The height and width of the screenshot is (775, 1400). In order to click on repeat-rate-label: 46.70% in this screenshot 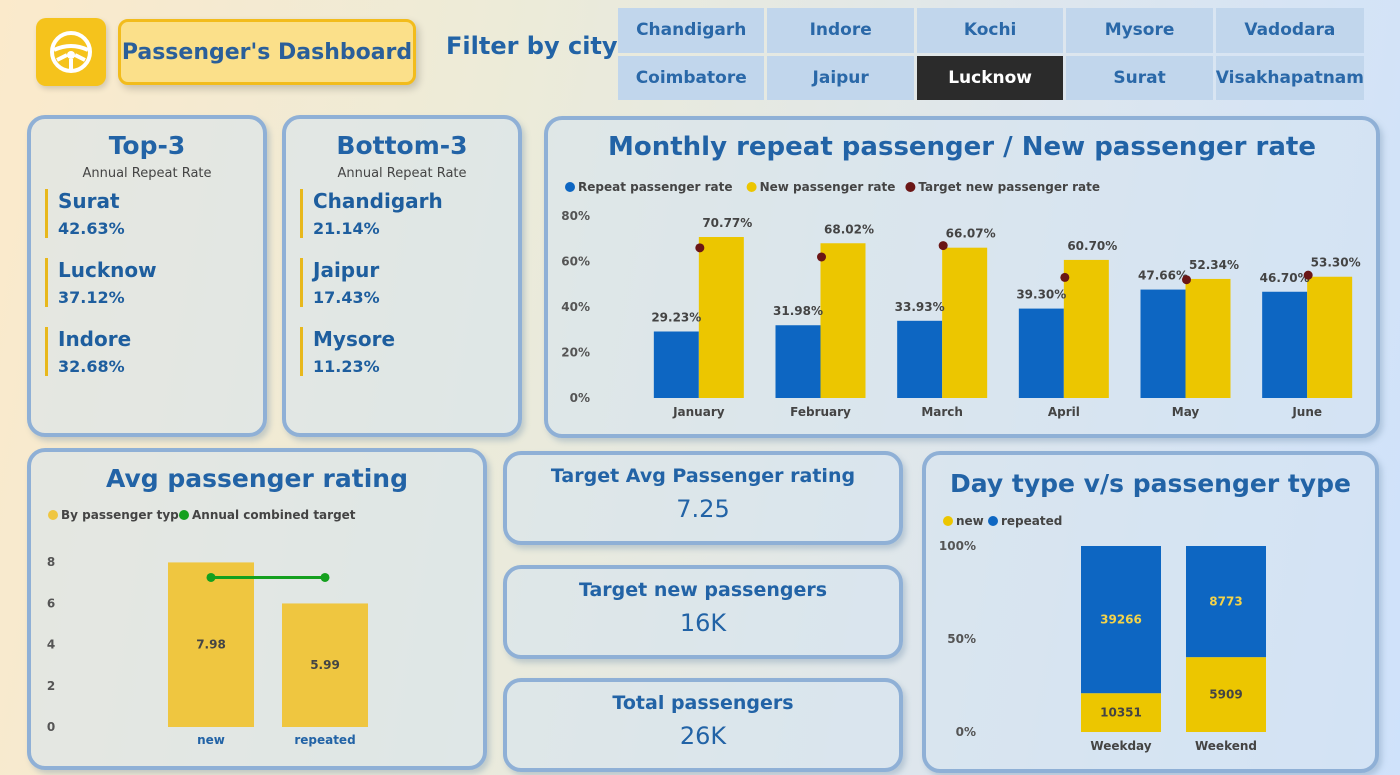, I will do `click(1285, 278)`.